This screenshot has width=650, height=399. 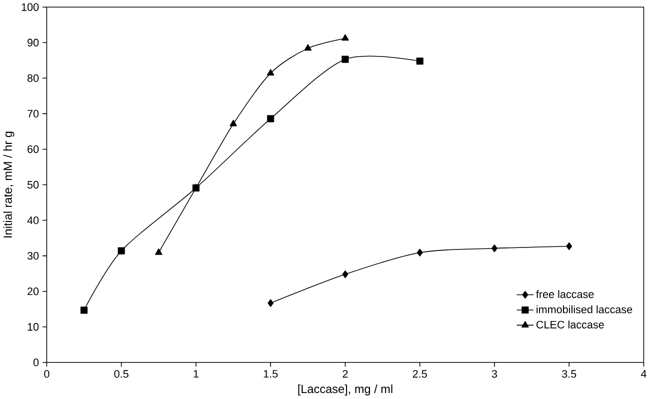 What do you see at coordinates (419, 374) in the screenshot?
I see `x-tick-label: 2.5` at bounding box center [419, 374].